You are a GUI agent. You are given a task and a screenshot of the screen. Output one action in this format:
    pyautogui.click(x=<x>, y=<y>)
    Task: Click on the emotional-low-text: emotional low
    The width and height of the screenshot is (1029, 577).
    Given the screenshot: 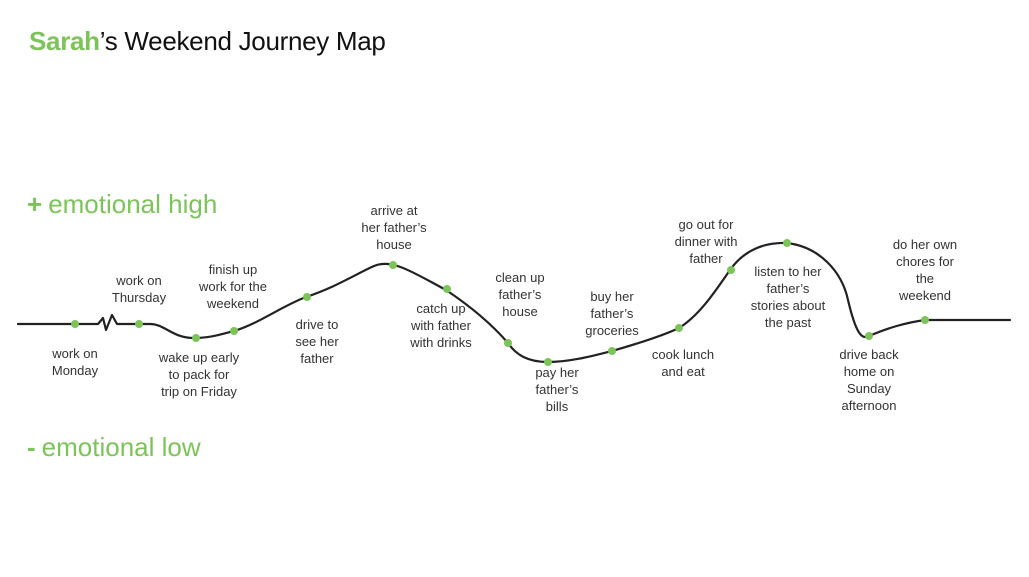 What is the action you would take?
    pyautogui.click(x=121, y=447)
    